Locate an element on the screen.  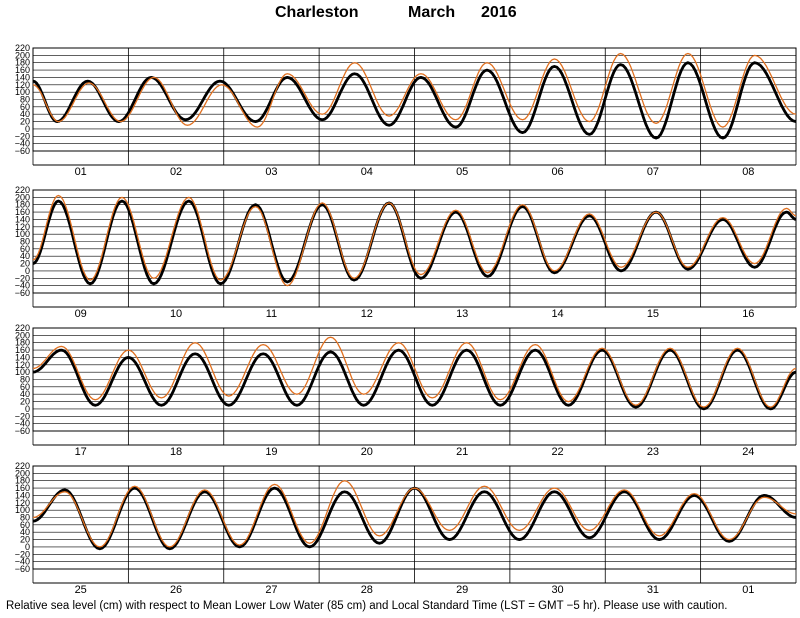
predicted-series-line is located at coordinates (414, 100).